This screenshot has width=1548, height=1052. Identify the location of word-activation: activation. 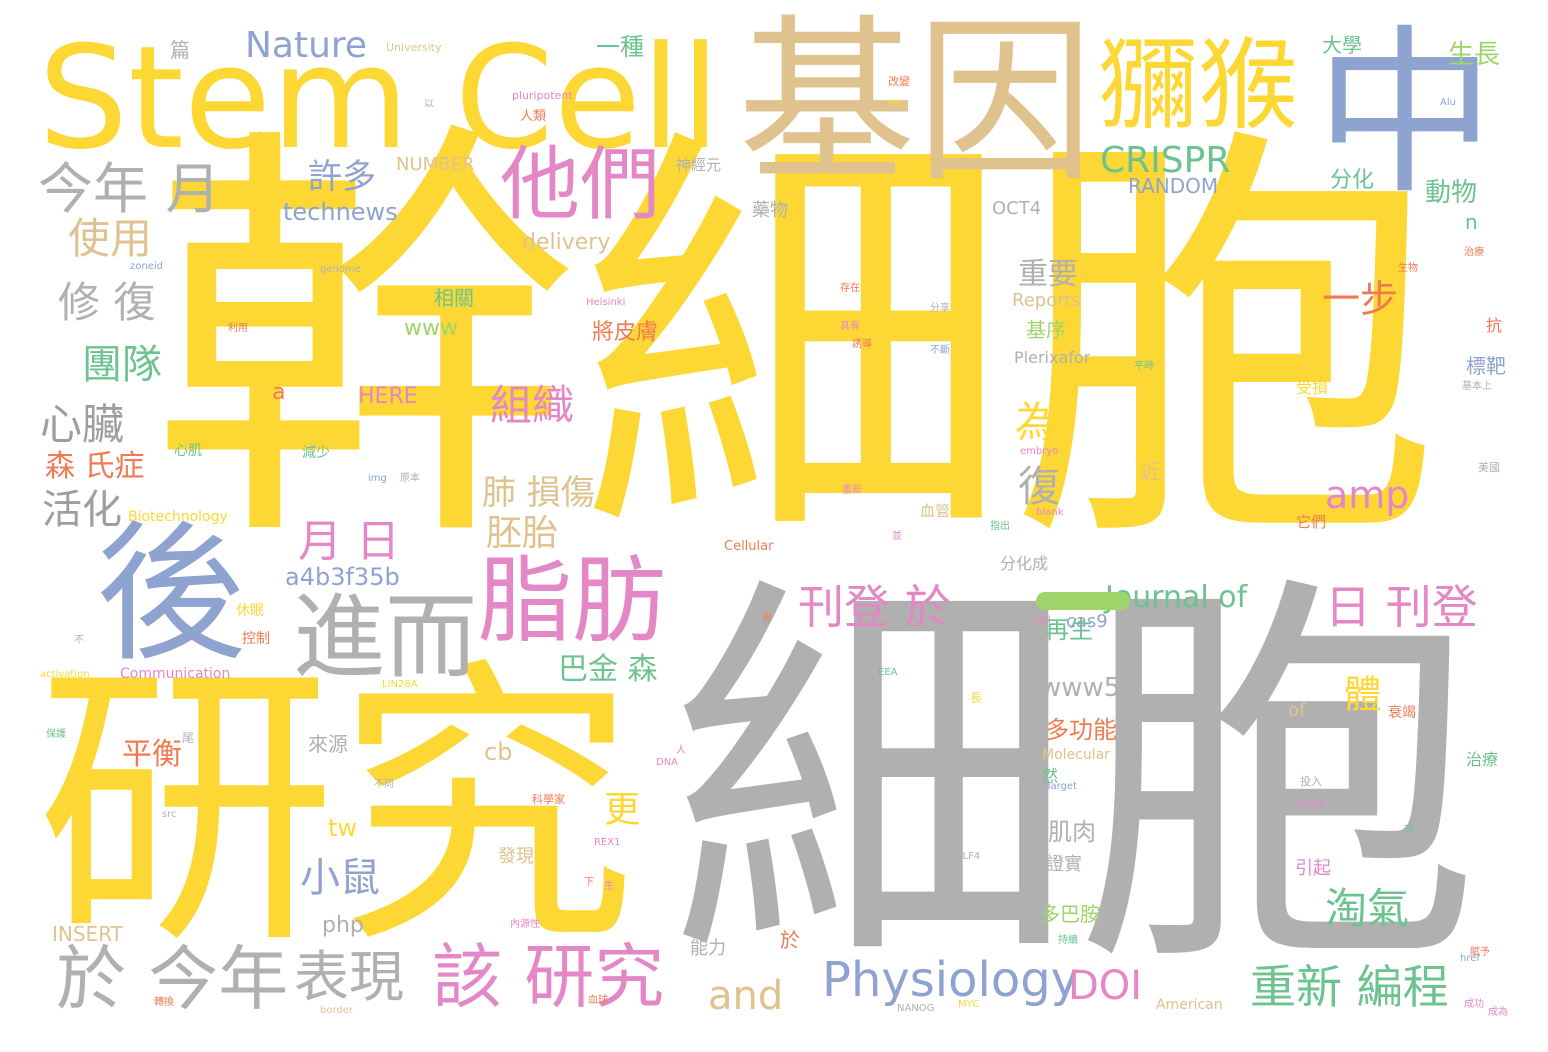
(65, 674).